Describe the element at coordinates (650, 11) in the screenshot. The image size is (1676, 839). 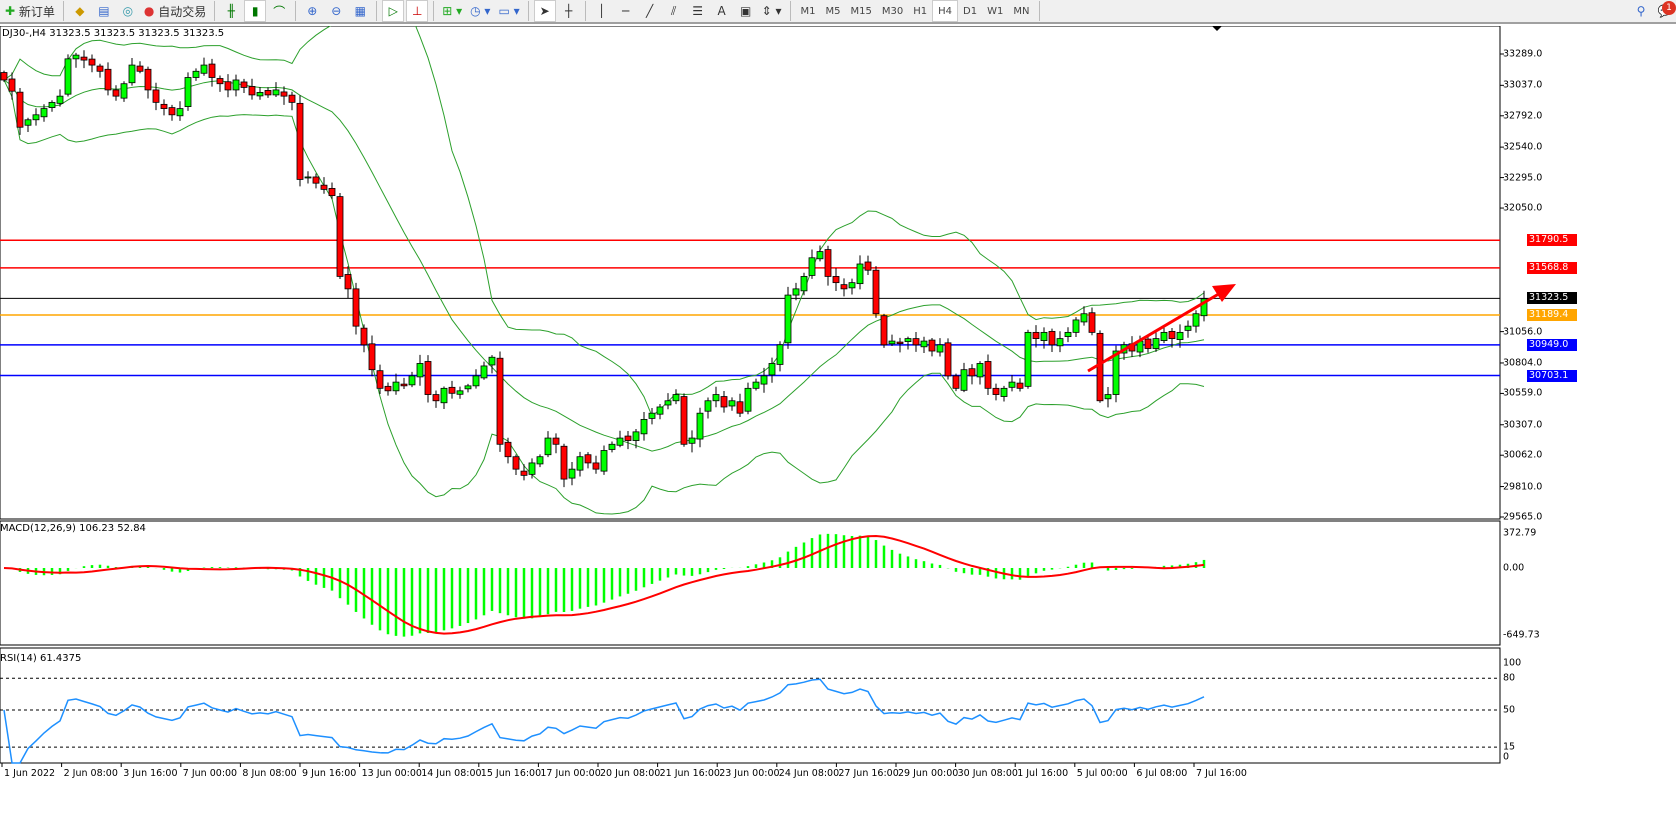
I see `trendline-icon: ╱` at that location.